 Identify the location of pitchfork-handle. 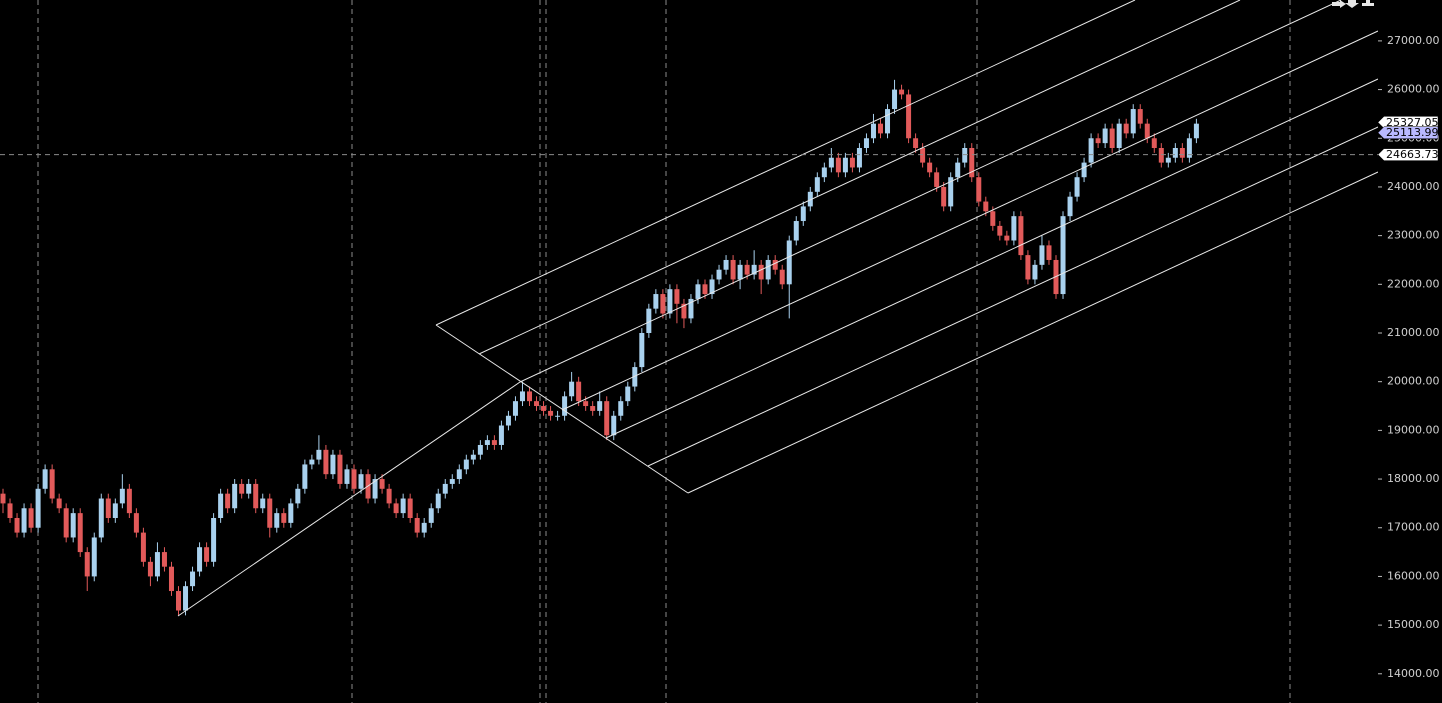
(349, 499).